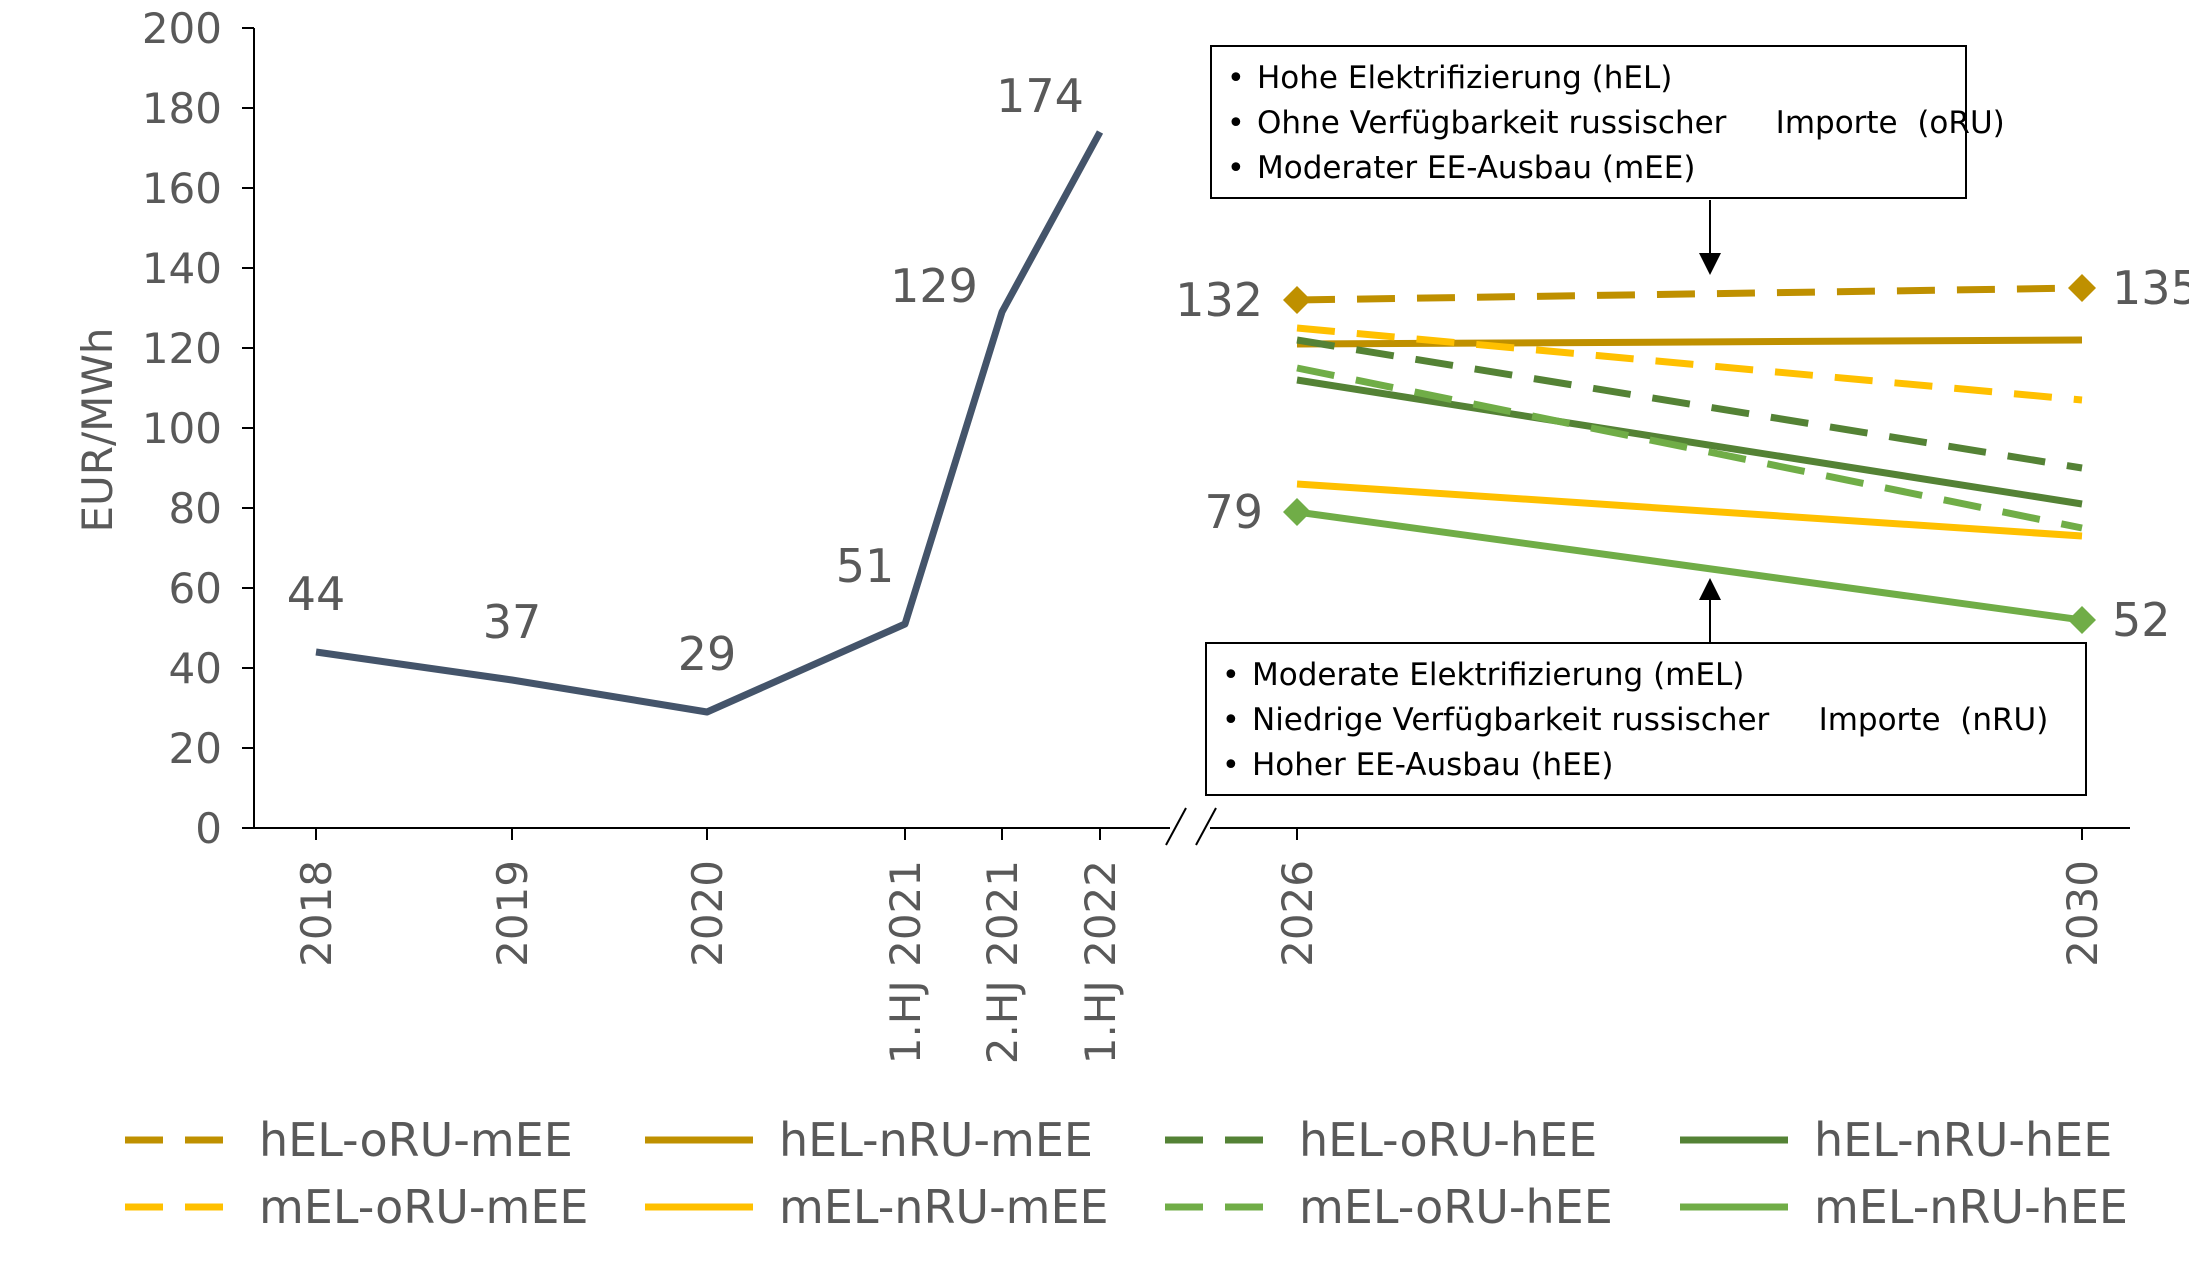  I want to click on series-line-hEL-nRU-hEE, so click(1689, 442).